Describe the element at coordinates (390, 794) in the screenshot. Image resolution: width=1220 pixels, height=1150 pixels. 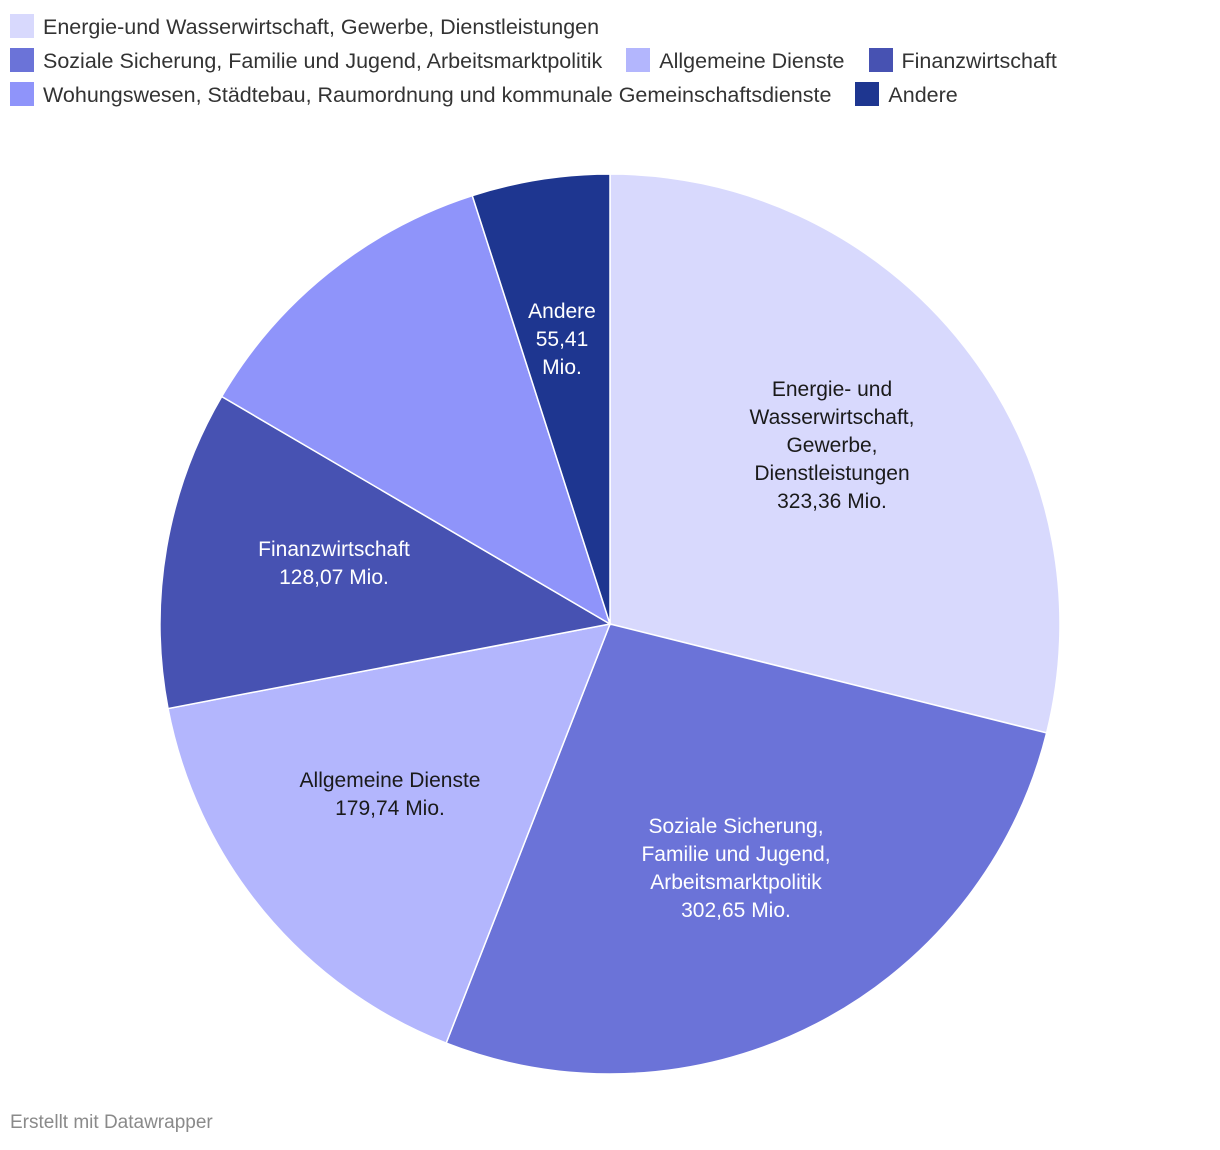
I see `slice-label: Allgemeine Dienste 179,74 Mio.` at that location.